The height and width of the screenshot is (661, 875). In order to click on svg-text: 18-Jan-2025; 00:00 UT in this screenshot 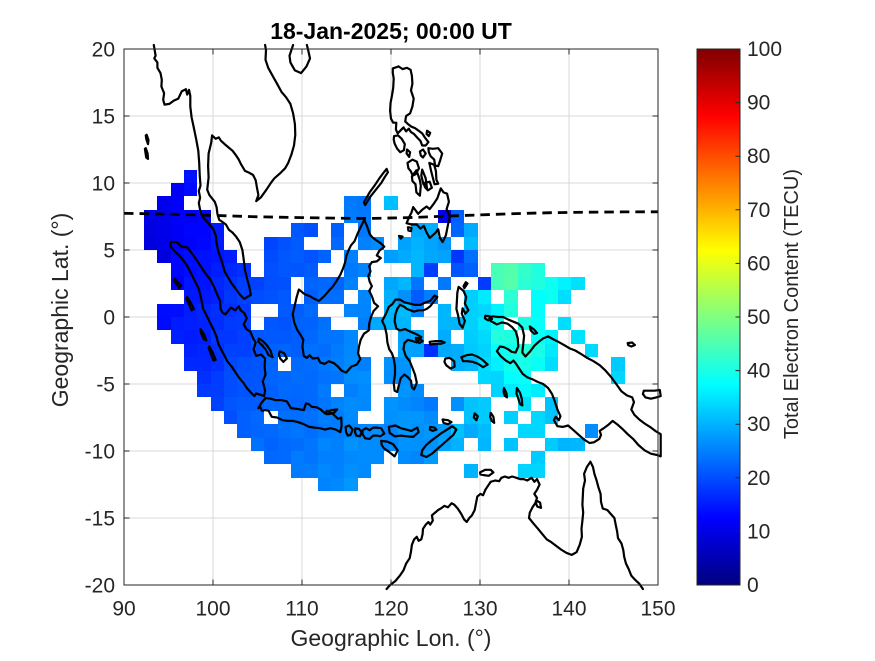, I will do `click(391, 31)`.